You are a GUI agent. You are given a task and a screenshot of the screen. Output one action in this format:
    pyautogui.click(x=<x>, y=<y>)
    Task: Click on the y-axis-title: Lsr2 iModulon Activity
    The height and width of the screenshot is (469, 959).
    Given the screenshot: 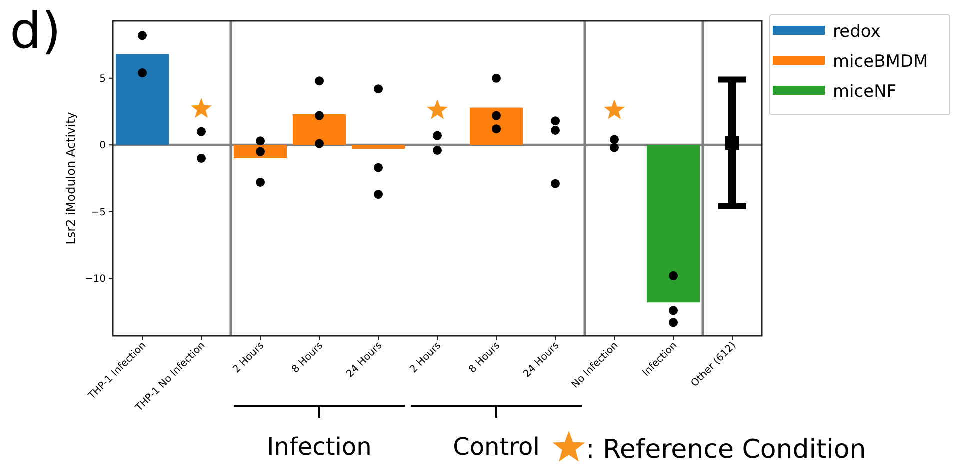 What is the action you would take?
    pyautogui.click(x=71, y=178)
    